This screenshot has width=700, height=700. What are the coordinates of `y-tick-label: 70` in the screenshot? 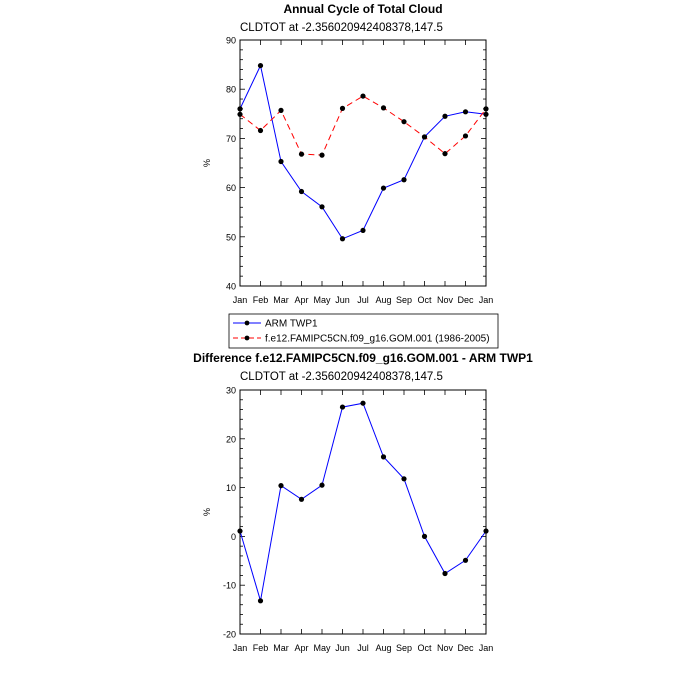 It's located at (231, 139).